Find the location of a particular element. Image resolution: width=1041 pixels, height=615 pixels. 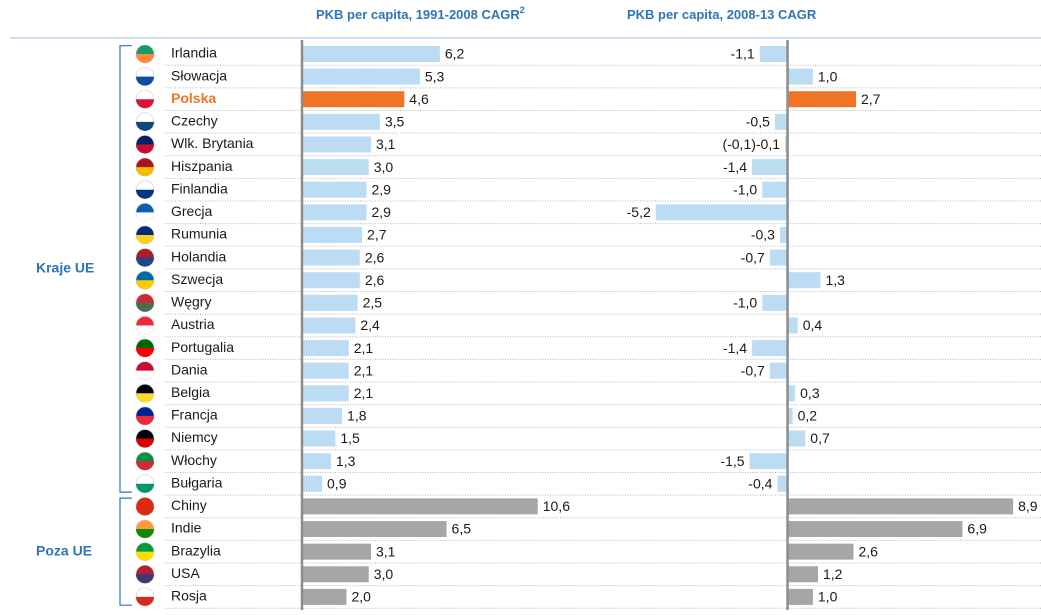

value-label: 2,6 is located at coordinates (868, 551).